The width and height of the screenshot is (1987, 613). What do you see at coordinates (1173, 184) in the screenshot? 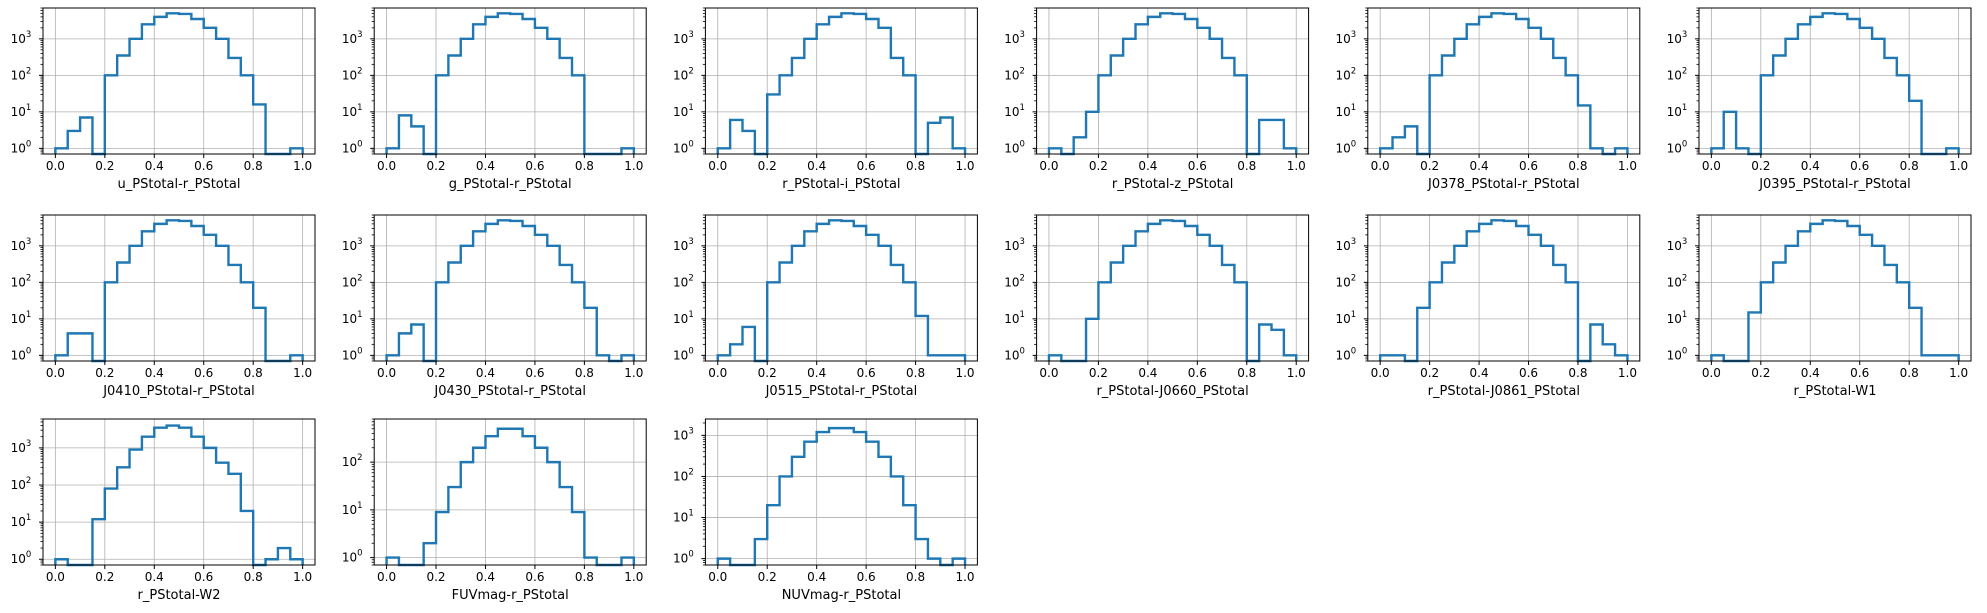
I see `x-axis-label: r_PStotal-z_PStotal` at bounding box center [1173, 184].